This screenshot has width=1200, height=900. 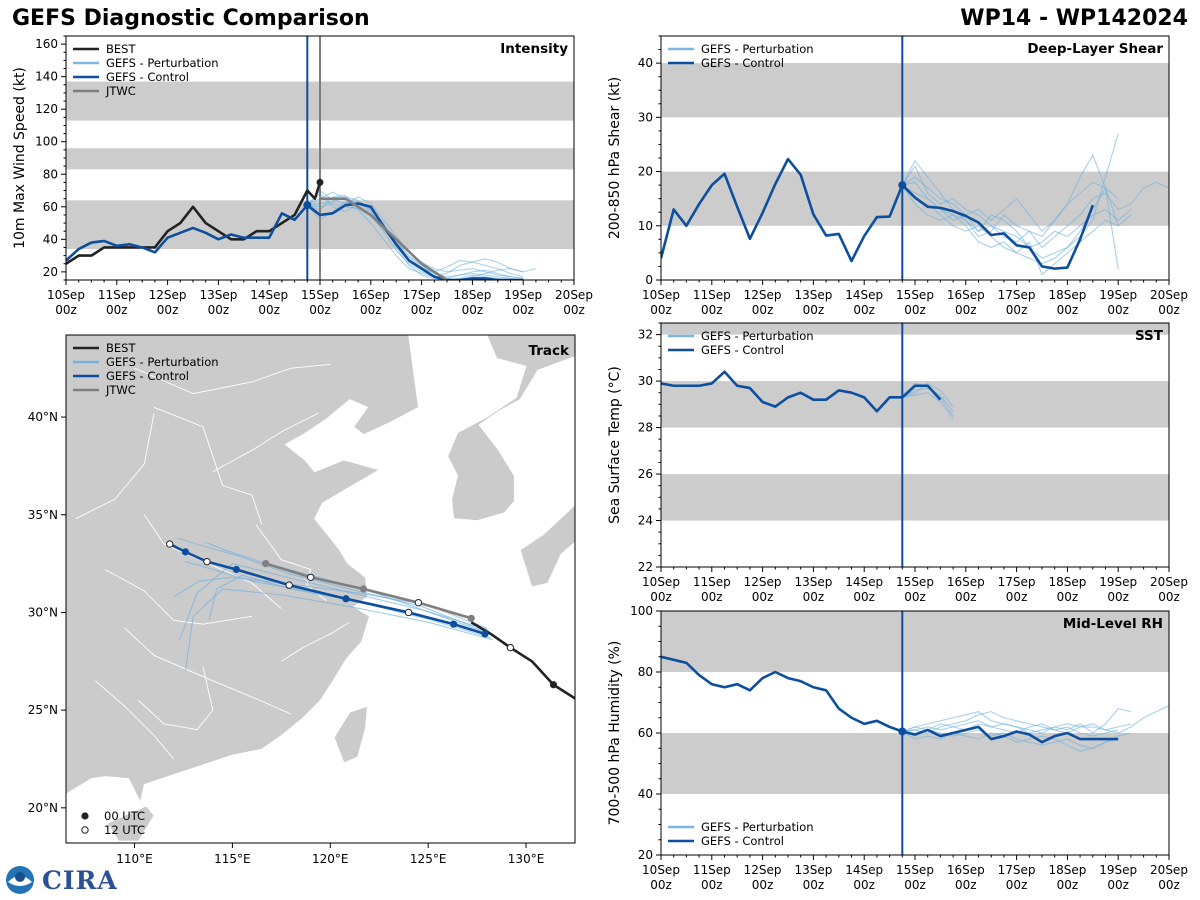 I want to click on panel-title: Intensity, so click(x=534, y=49).